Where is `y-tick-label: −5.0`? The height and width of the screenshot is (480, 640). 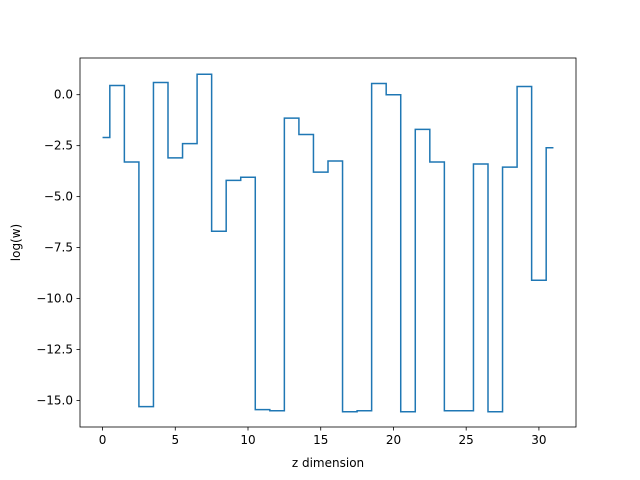 y-tick-label: −5.0 is located at coordinates (58, 197).